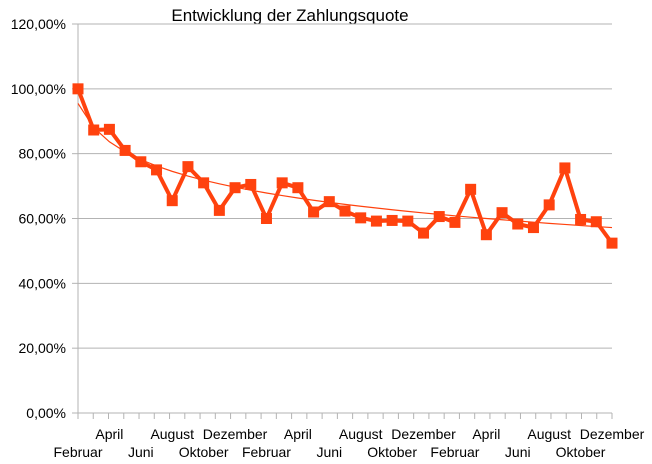  I want to click on y-tick-label: 120,00%, so click(38, 24).